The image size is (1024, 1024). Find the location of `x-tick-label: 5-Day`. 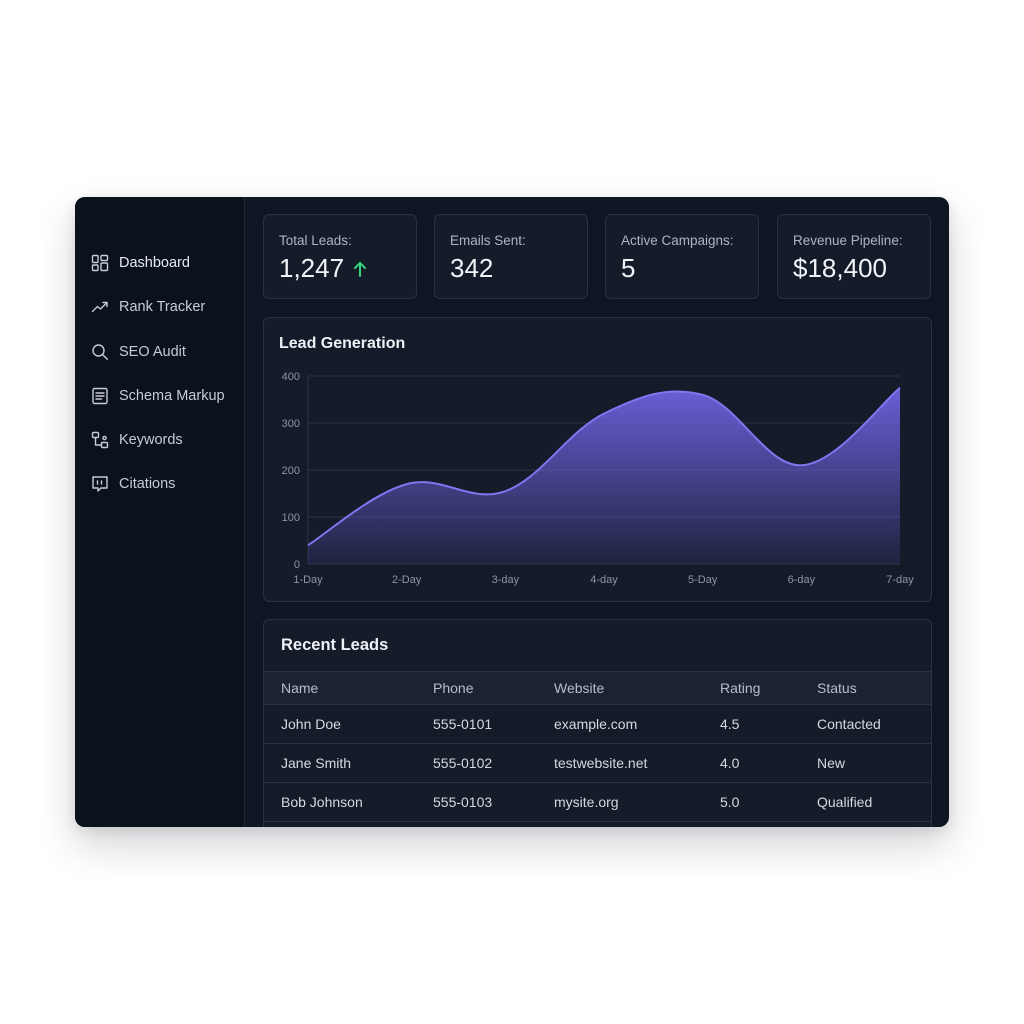

x-tick-label: 5-Day is located at coordinates (703, 580).